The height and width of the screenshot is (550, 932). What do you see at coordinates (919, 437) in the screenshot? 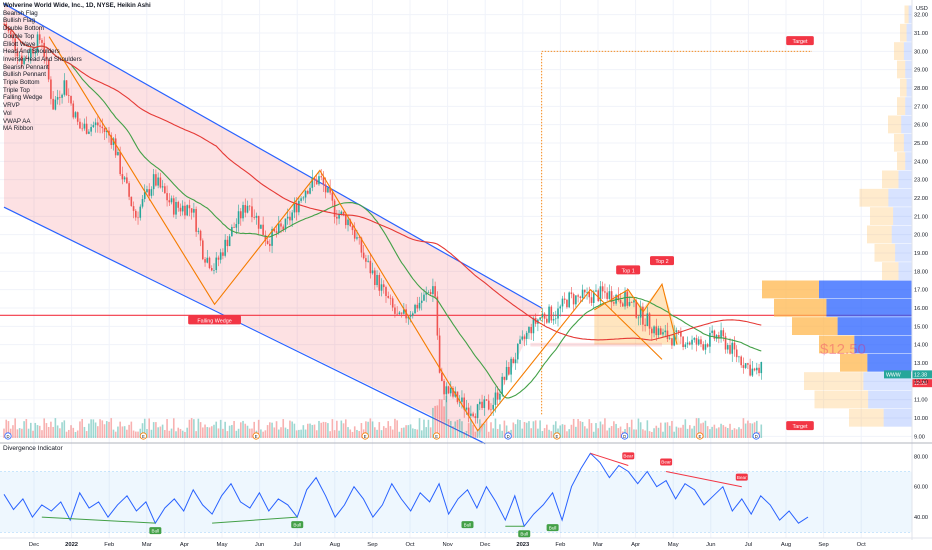
I see `price-tick-label: 9.00` at bounding box center [919, 437].